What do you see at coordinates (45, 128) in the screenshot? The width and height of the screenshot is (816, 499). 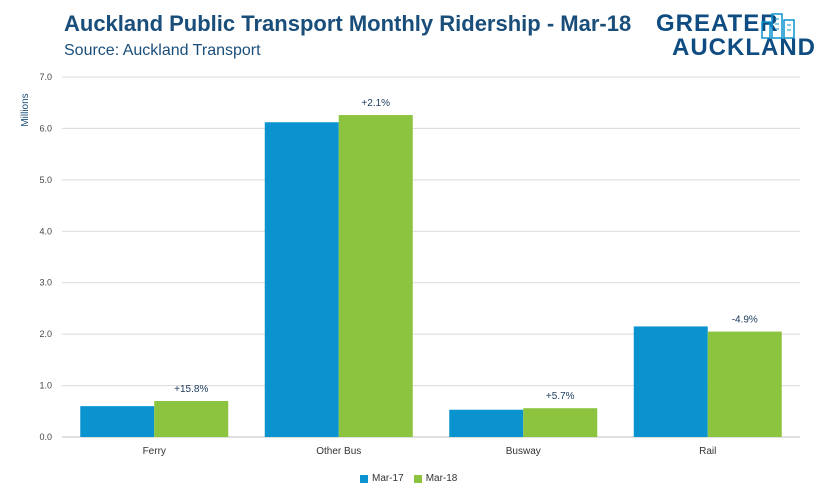 I see `y-tick-label: 6.0` at bounding box center [45, 128].